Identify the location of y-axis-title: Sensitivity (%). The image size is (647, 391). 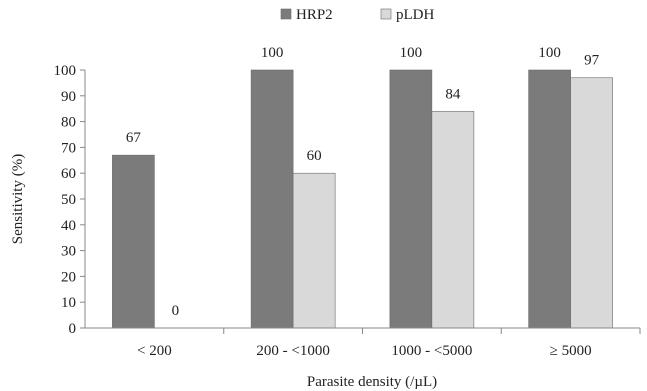
(18, 199).